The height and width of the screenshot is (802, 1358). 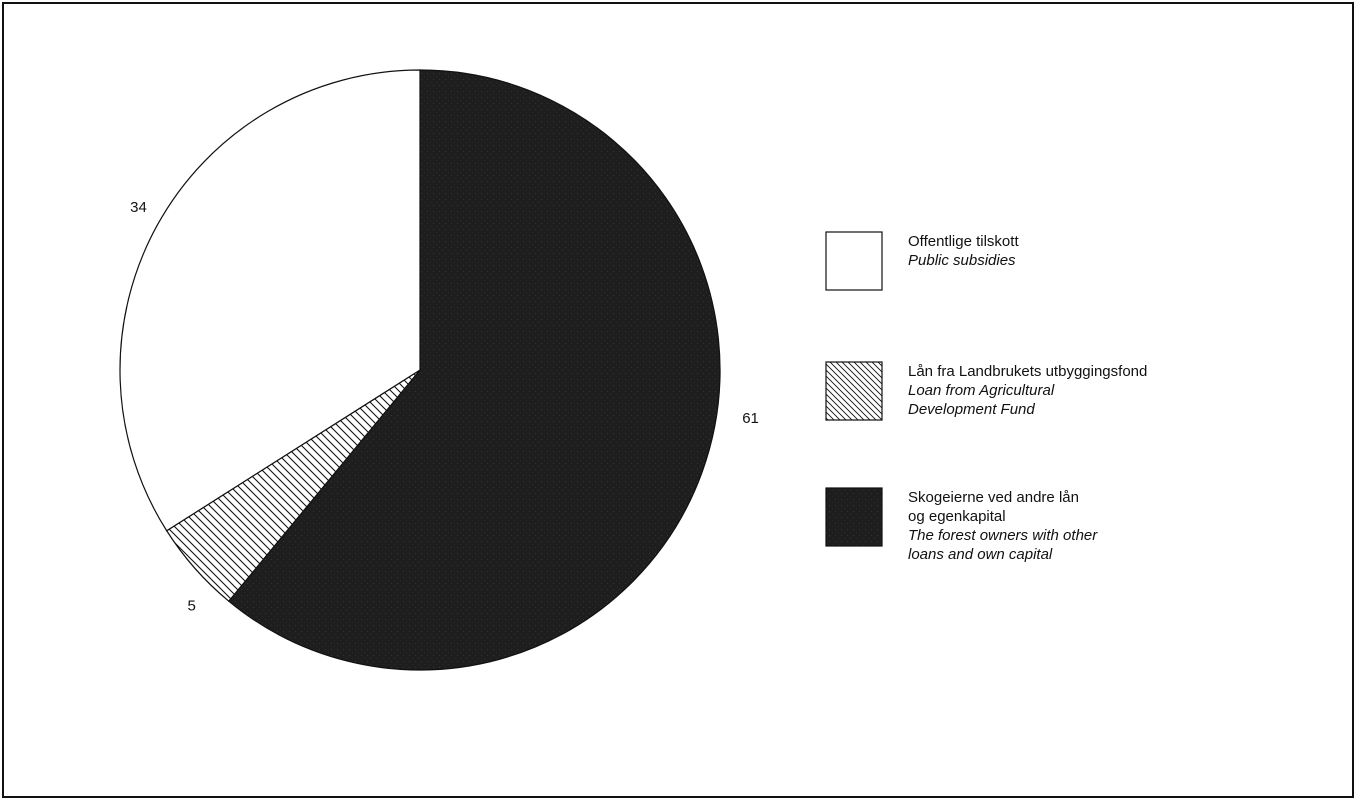 What do you see at coordinates (1027, 371) in the screenshot?
I see `legend-label-norwegian: Lån fra Landbrukets utbyggingsfond` at bounding box center [1027, 371].